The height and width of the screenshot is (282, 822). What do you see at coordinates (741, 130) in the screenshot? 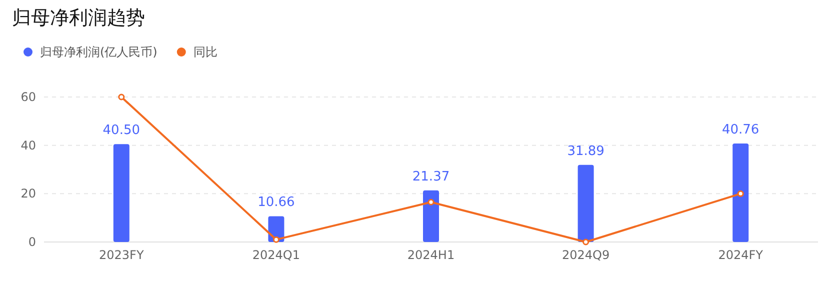
I see `data-label: 40.76` at bounding box center [741, 130].